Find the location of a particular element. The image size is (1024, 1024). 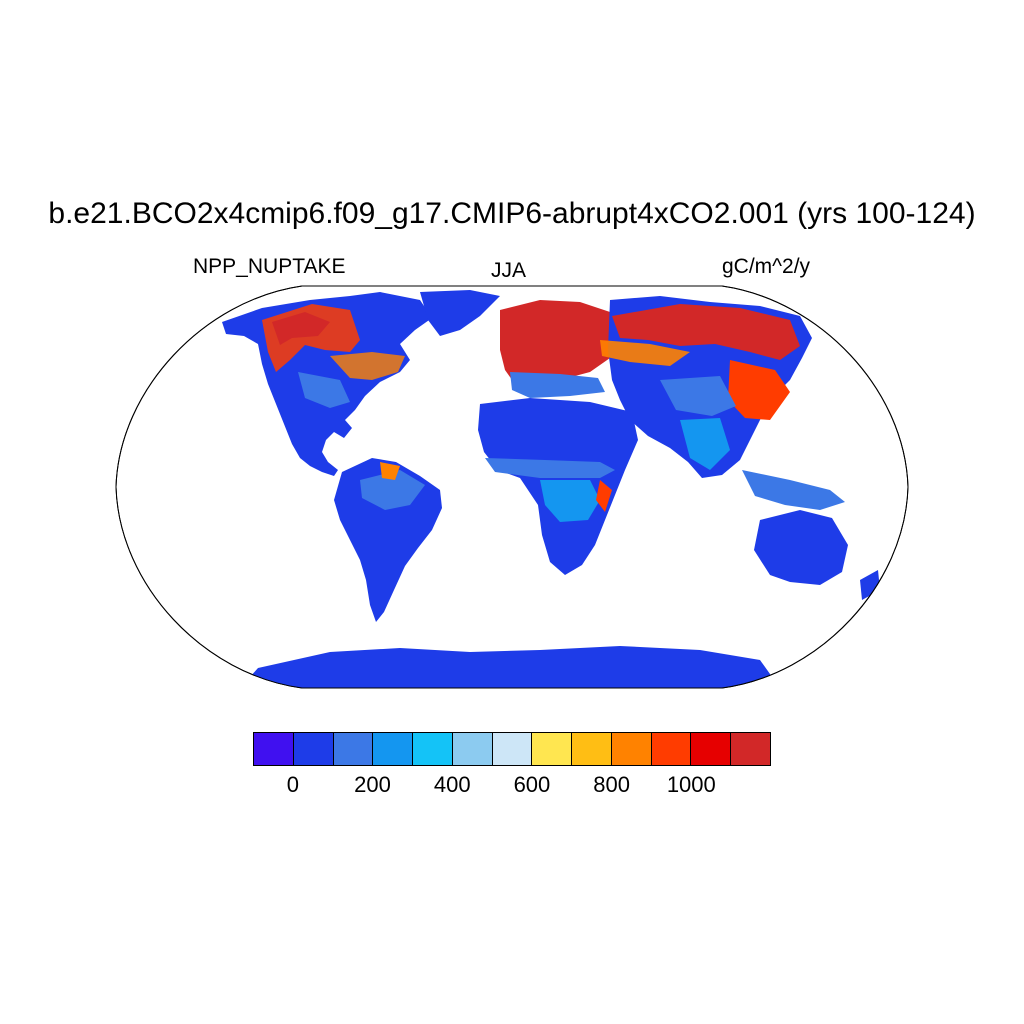

siberia-hot is located at coordinates (706, 332).